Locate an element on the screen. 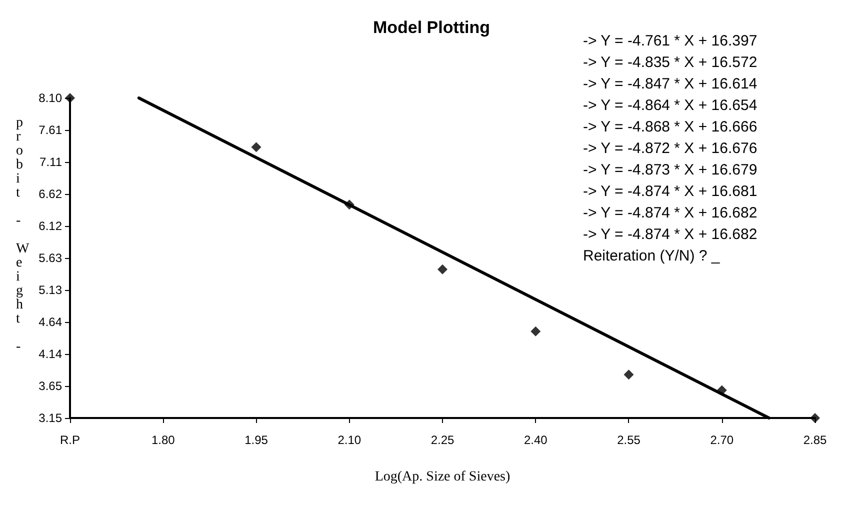  chart-title: Model Plotting is located at coordinates (431, 27).